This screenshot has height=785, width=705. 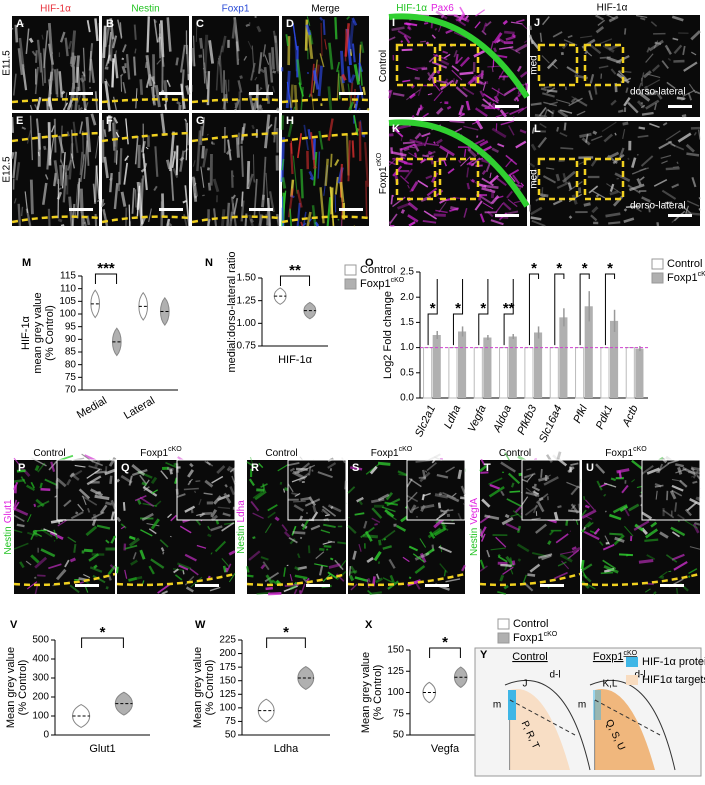 What do you see at coordinates (71, 352) in the screenshot?
I see `y-tick-label: 85` at bounding box center [71, 352].